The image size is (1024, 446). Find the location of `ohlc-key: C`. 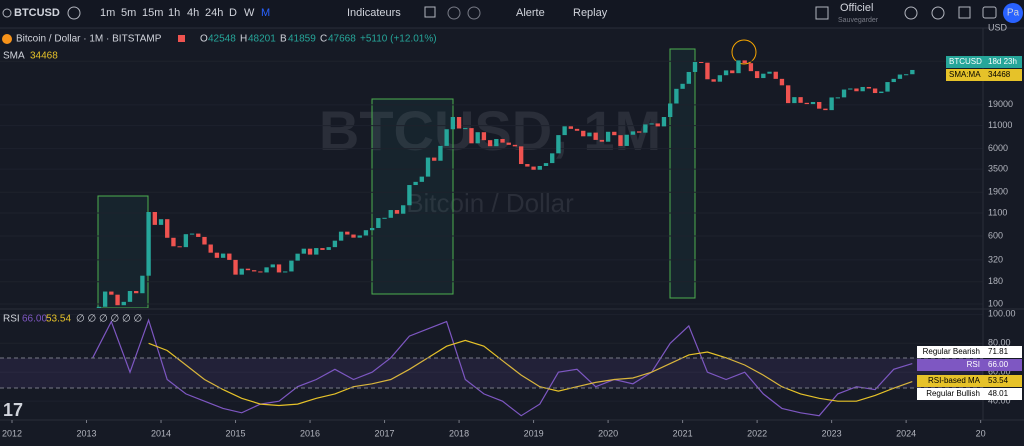

ohlc-key: C is located at coordinates (323, 39).